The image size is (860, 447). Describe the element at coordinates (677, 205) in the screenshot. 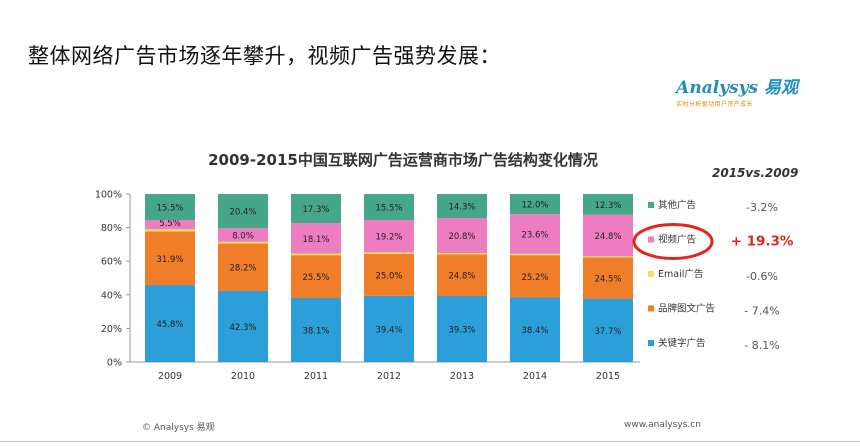

I see `legend-label: 其他广告` at that location.